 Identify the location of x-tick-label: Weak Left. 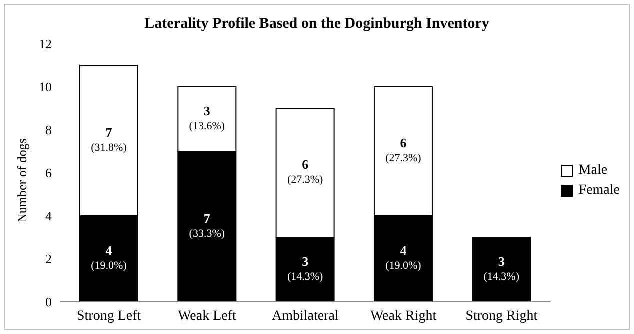
(207, 316).